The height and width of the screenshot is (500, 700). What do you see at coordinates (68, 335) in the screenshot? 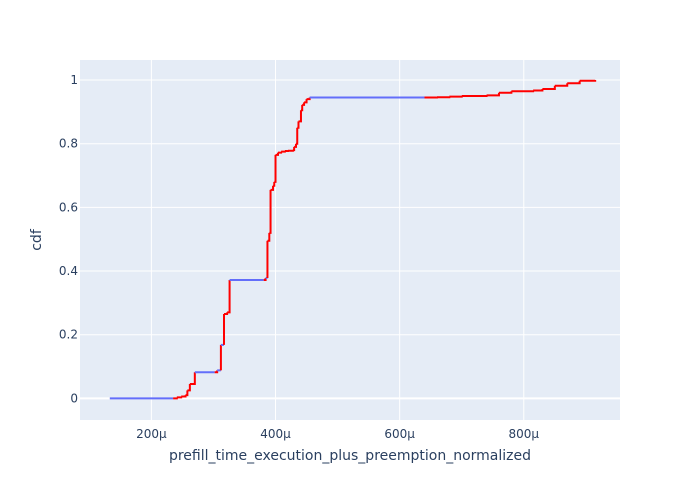
I see `y-tick-label: 0.2` at bounding box center [68, 335].